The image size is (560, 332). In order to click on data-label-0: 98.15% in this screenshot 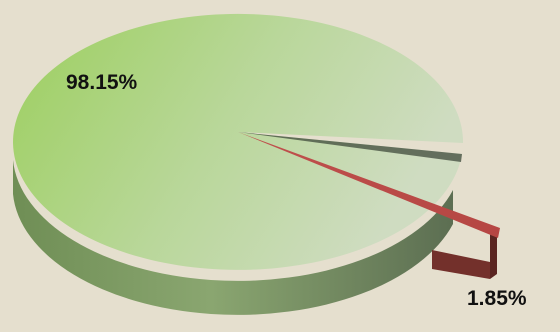, I will do `click(102, 82)`.